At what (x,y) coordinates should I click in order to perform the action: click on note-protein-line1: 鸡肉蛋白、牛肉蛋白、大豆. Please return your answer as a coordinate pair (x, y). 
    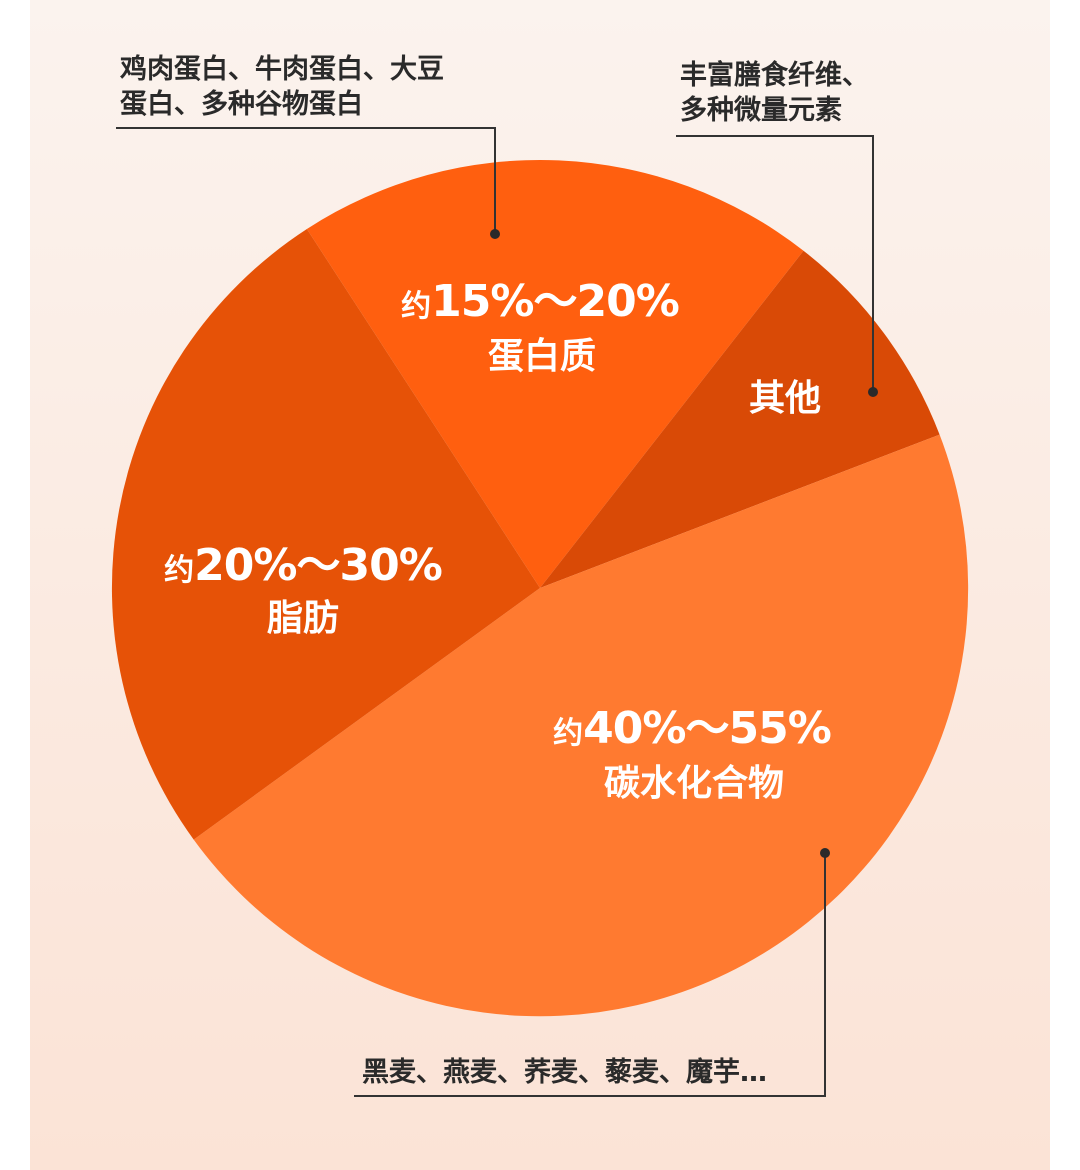
    Looking at the image, I should click on (281, 69).